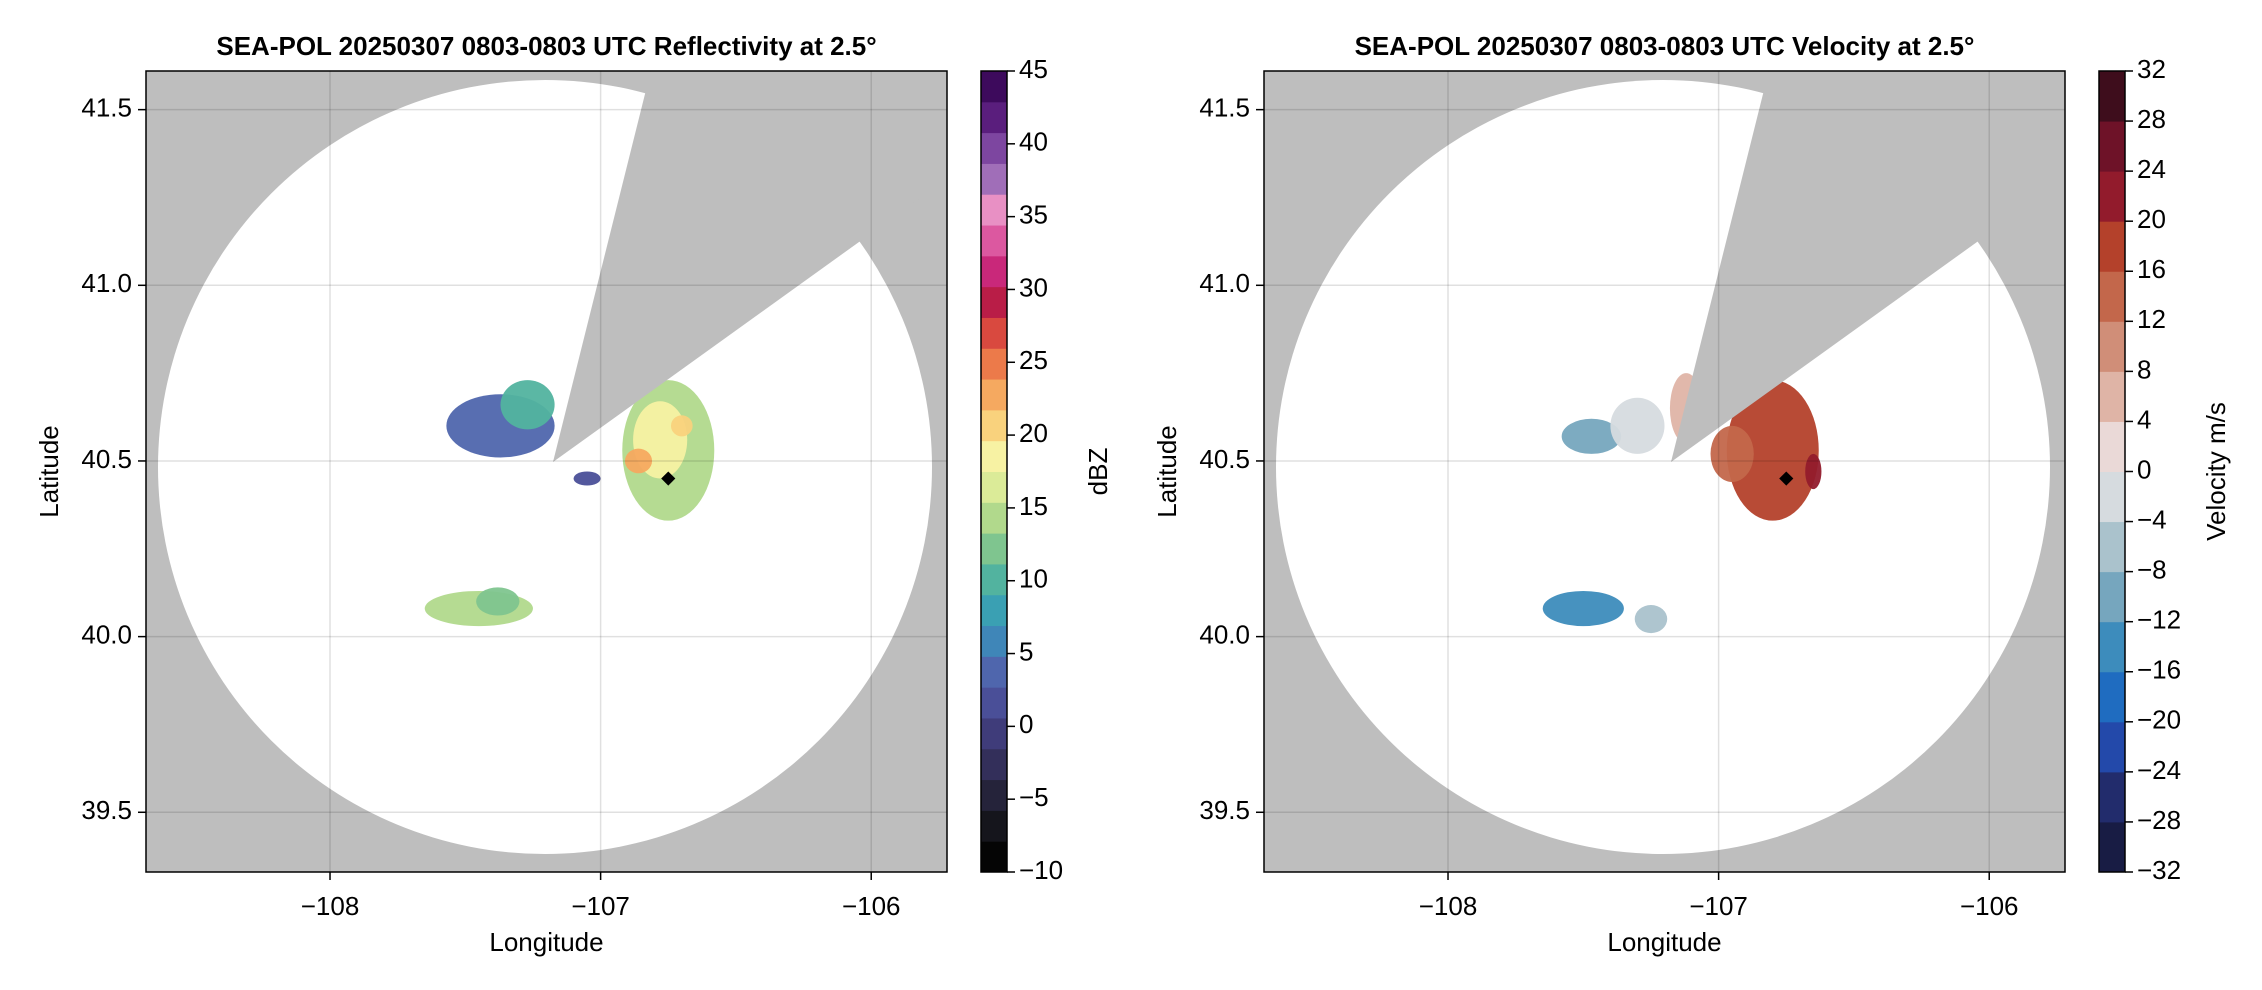  What do you see at coordinates (2151, 69) in the screenshot?
I see `colorbar-tick-label: 32` at bounding box center [2151, 69].